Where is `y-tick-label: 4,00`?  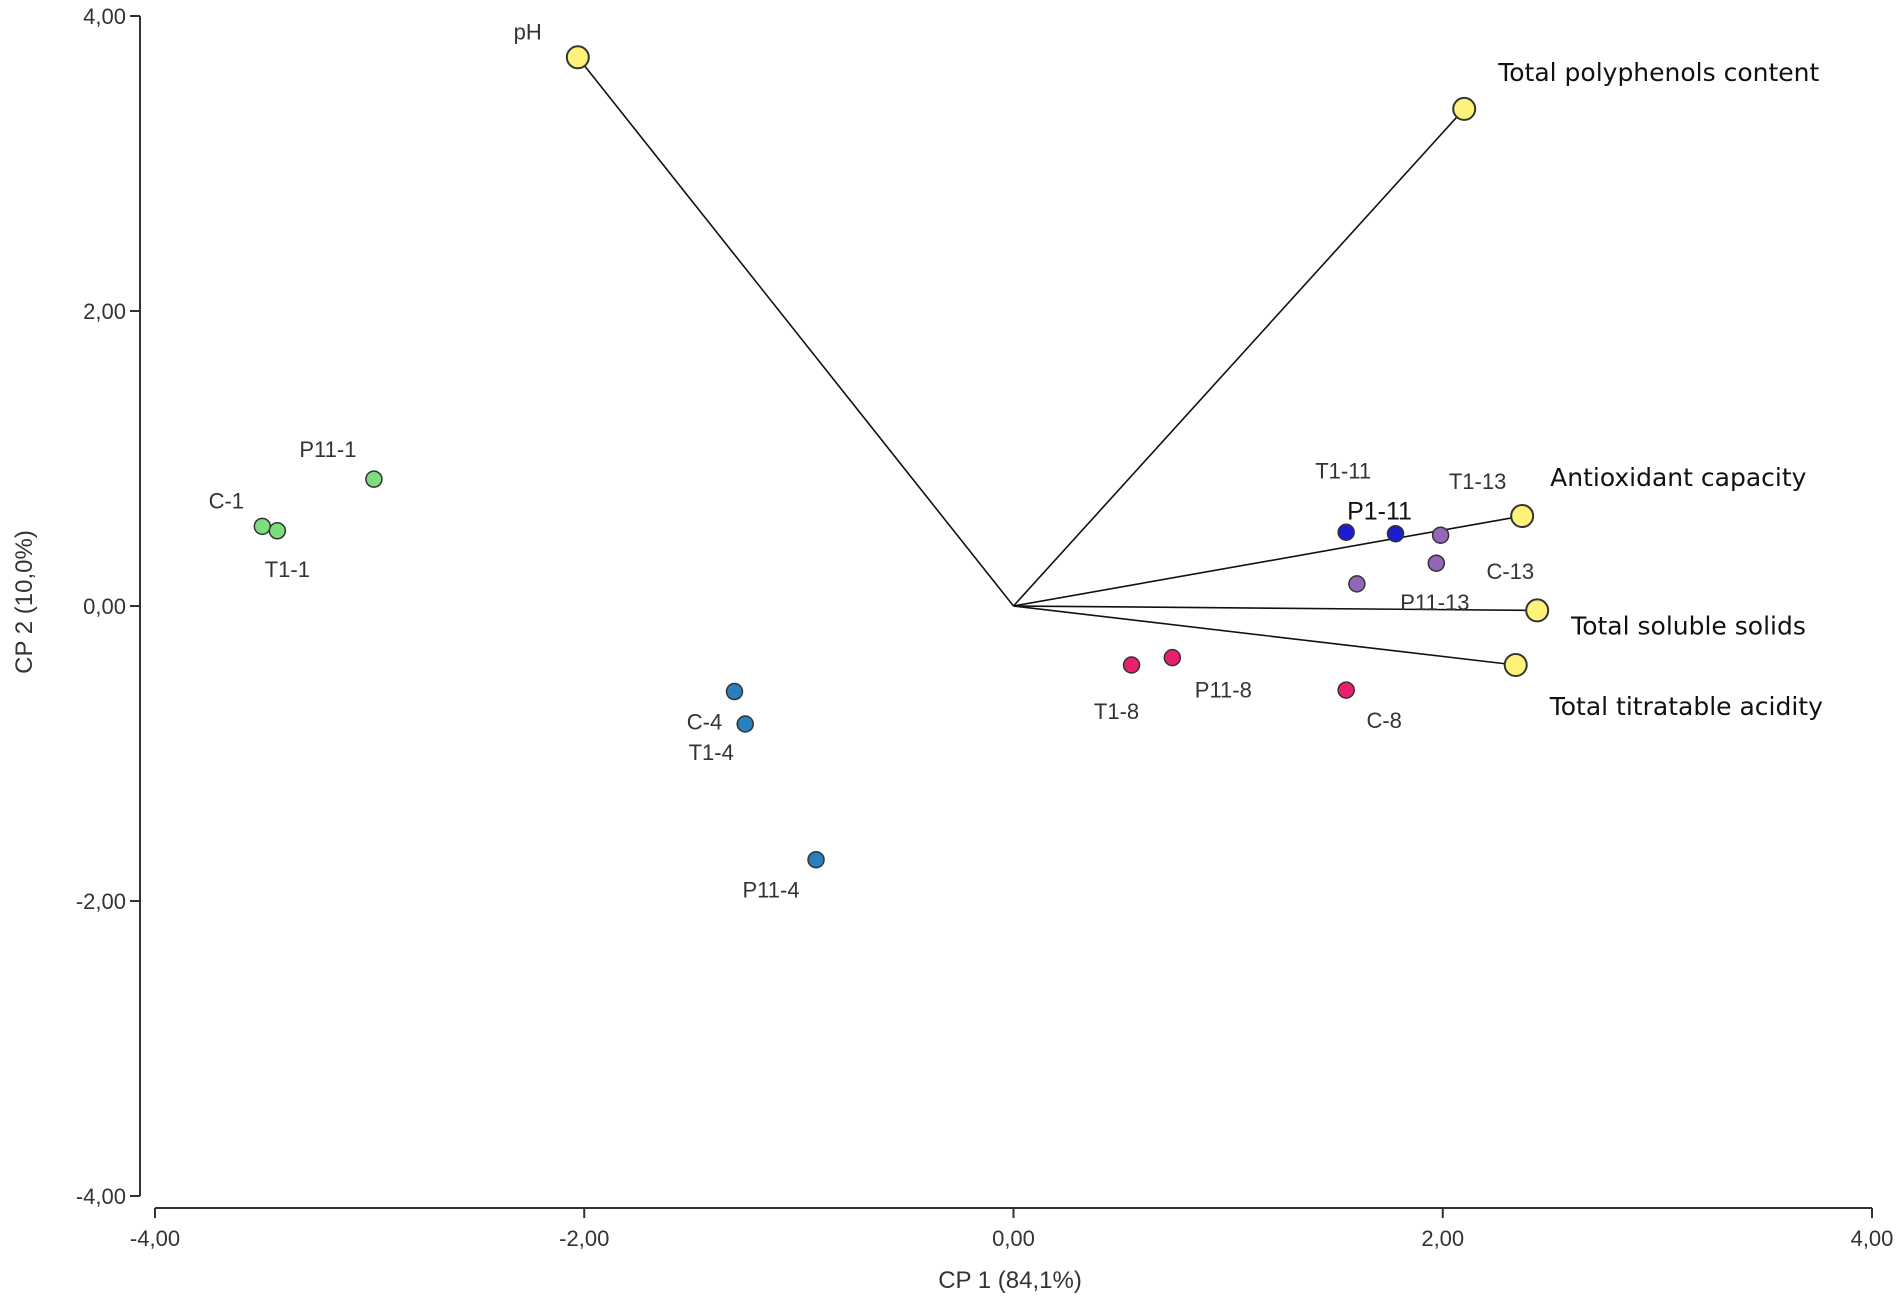
y-tick-label: 4,00 is located at coordinates (104, 16).